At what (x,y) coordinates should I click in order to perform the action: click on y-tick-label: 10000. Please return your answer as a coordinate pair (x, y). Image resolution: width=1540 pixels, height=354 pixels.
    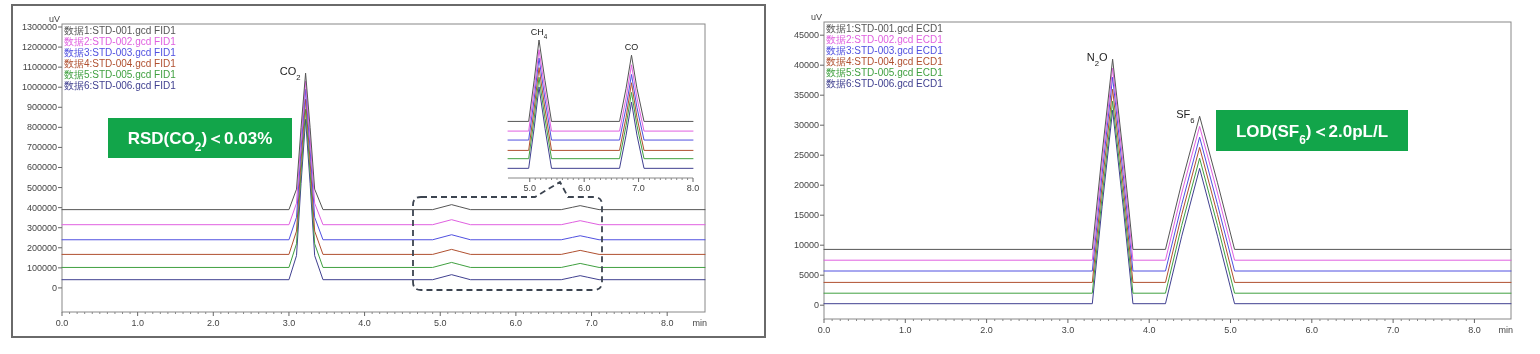
    Looking at the image, I should click on (806, 245).